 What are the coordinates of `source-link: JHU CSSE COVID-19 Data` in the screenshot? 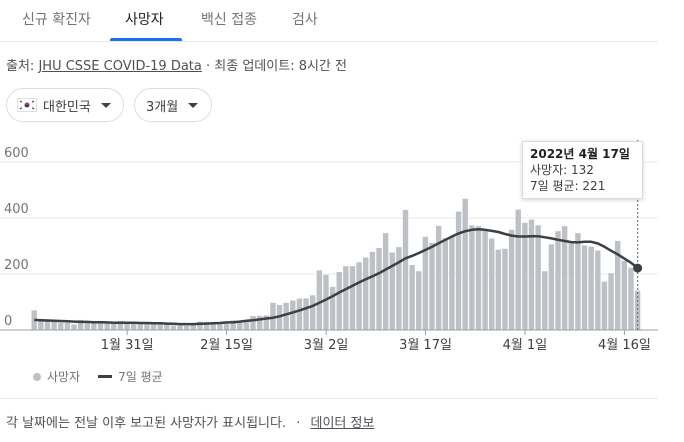 It's located at (120, 66).